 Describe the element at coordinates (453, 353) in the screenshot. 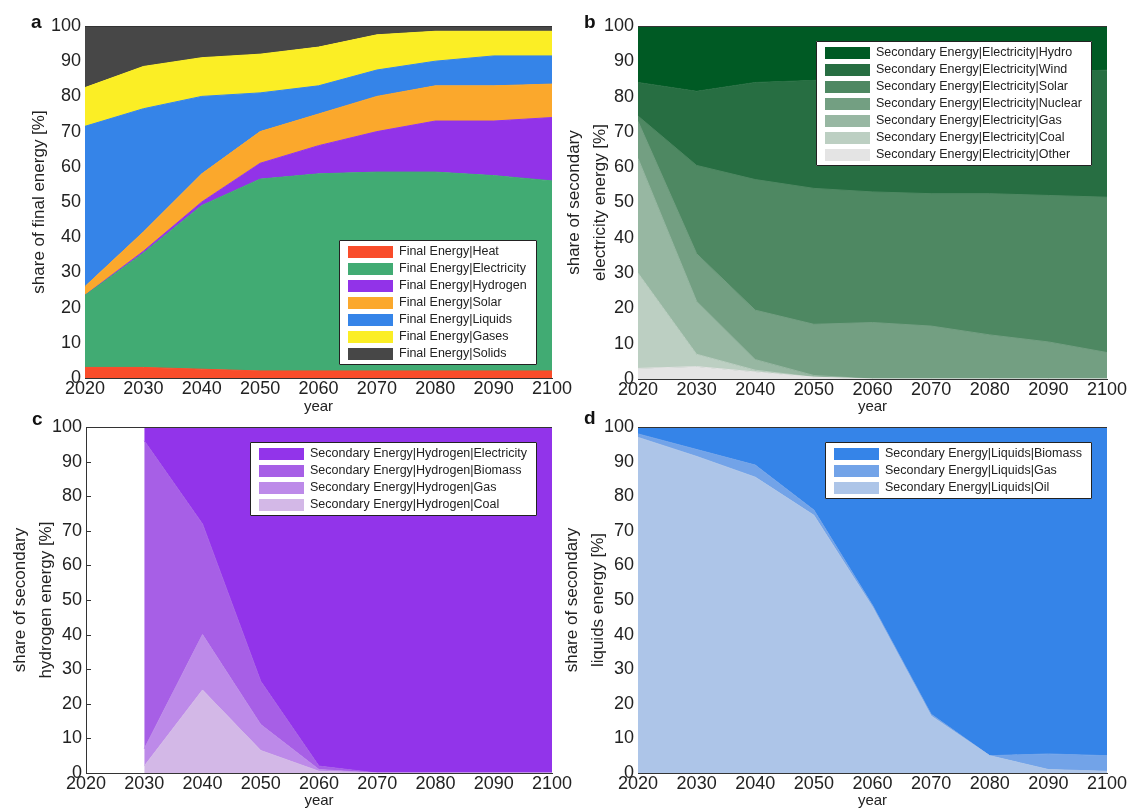

I see `legend-label: Final Energy|Solids` at that location.